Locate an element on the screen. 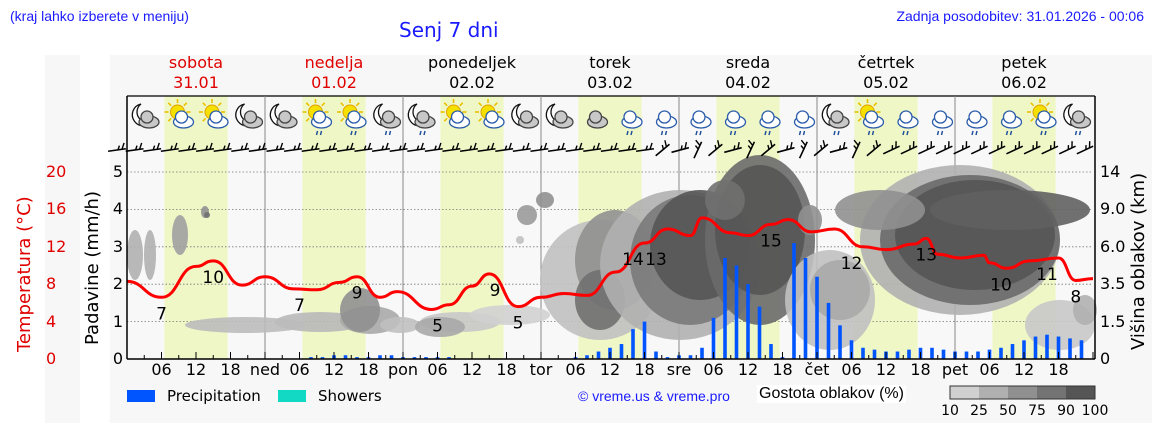 Image resolution: width=1152 pixels, height=443 pixels. day-date: 31.01 is located at coordinates (196, 82).